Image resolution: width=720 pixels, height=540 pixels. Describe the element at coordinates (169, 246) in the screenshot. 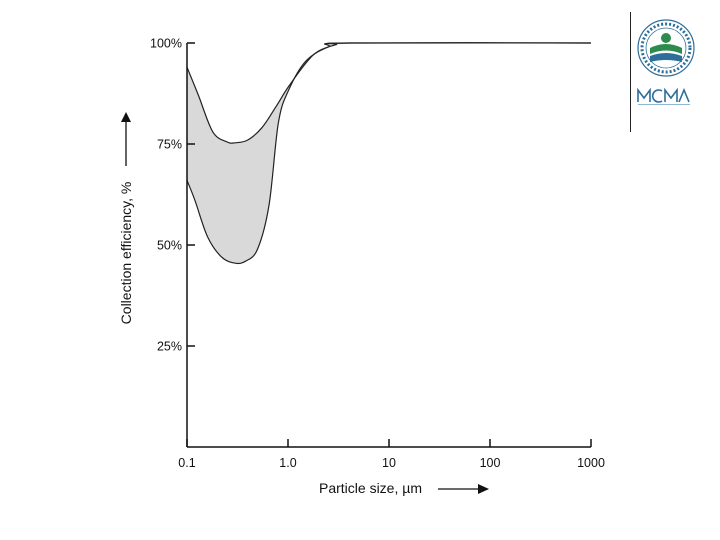

I see `y-tick-label: 50%` at that location.